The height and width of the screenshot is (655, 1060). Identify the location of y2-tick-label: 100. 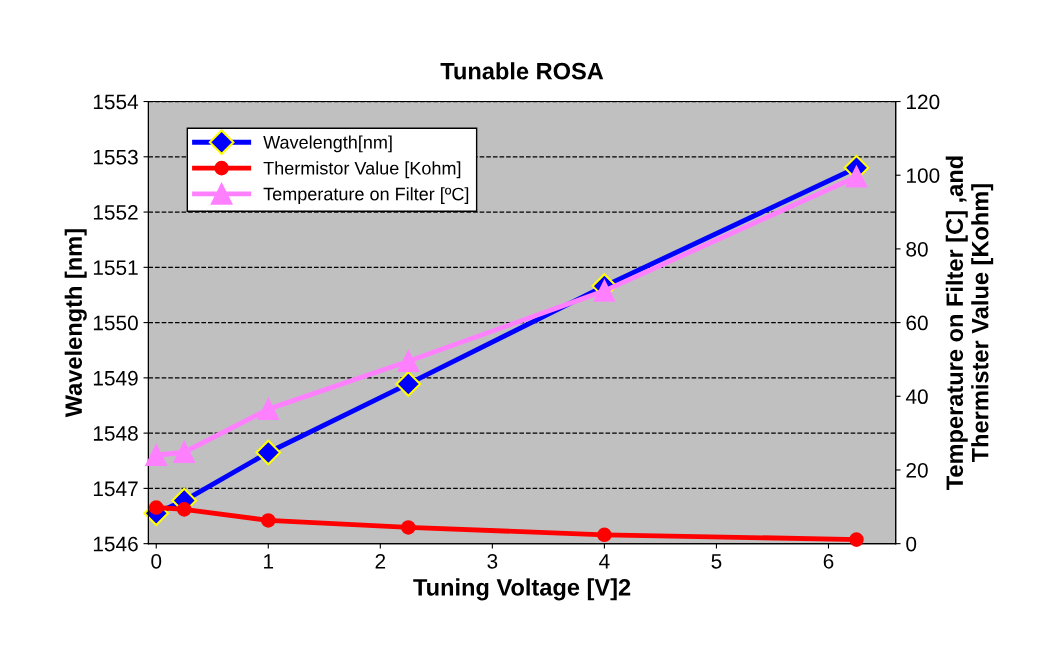
(923, 175).